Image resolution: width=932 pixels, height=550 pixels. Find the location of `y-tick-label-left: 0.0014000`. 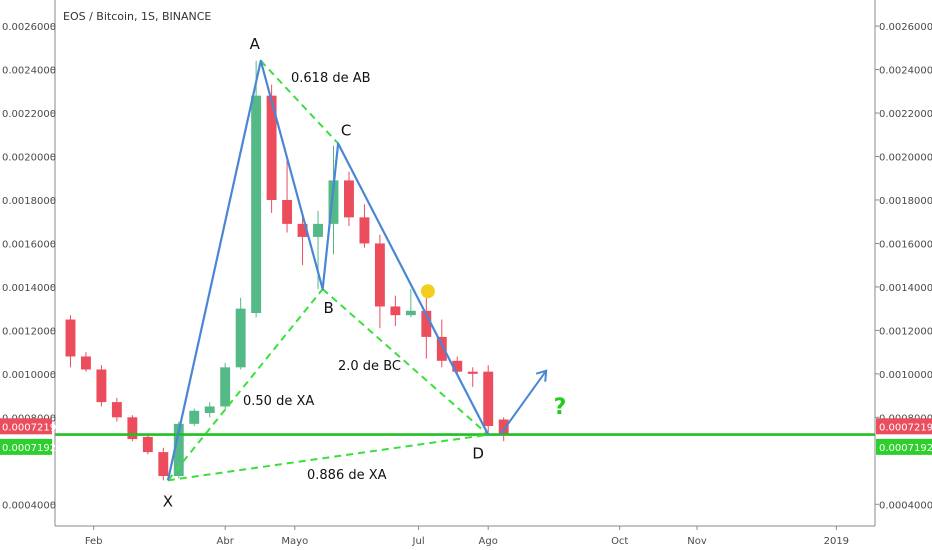

y-tick-label-left: 0.0014000 is located at coordinates (29, 288).